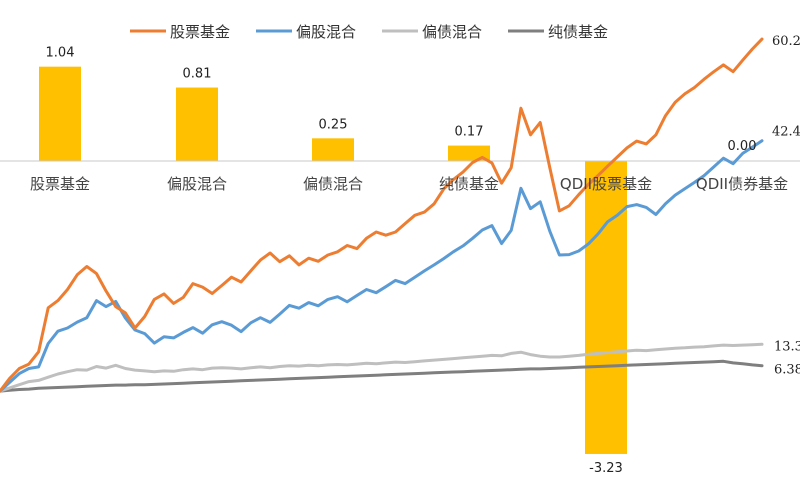 This screenshot has height=500, width=800. What do you see at coordinates (786, 41) in the screenshot?
I see `line-end-label-0: 60.2` at bounding box center [786, 41].